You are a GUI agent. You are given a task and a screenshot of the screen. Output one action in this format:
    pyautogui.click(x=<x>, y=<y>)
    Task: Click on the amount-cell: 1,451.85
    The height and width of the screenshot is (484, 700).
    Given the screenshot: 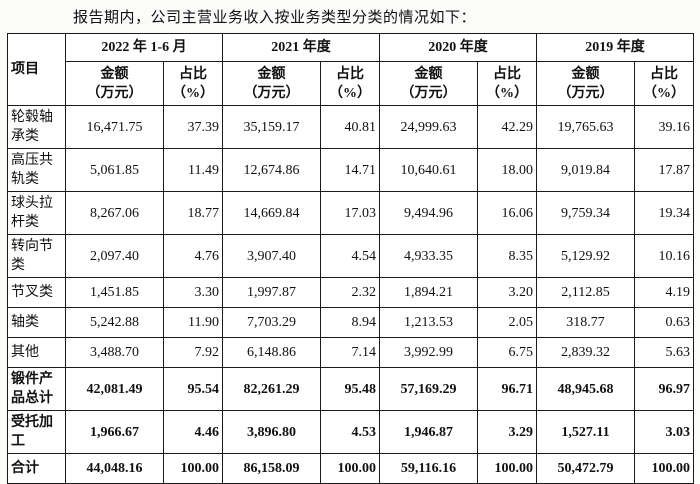 What is the action you would take?
    pyautogui.click(x=114, y=292)
    